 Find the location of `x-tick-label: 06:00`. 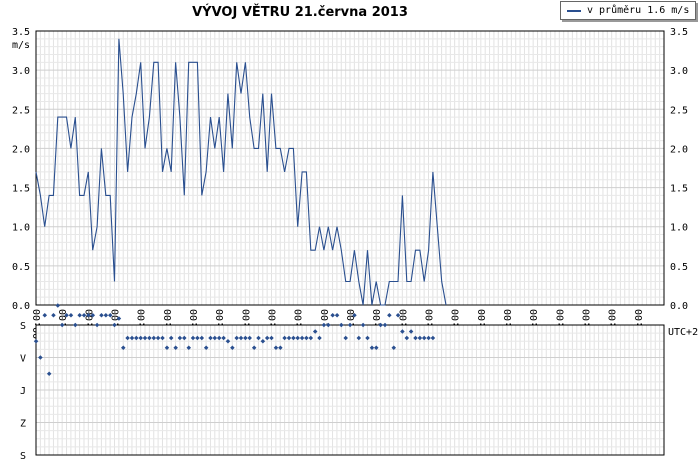

x-tick-label: 06:00 is located at coordinates (194, 324).